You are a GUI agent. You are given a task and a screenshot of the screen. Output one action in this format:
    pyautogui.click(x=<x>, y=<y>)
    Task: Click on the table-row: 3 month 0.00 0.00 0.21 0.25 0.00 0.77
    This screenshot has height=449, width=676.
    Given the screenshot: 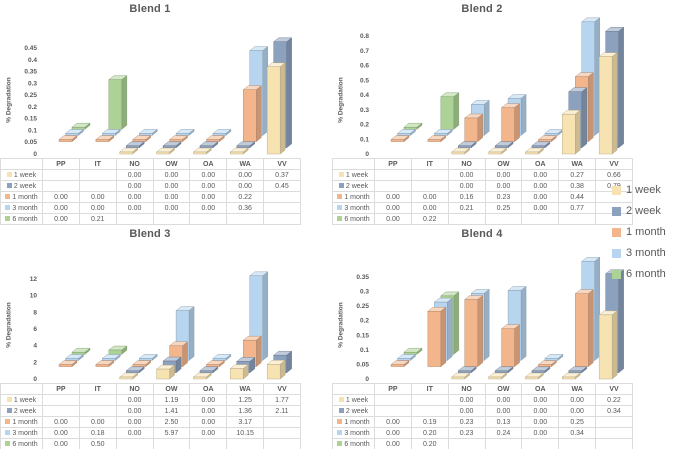 What is the action you would take?
    pyautogui.click(x=482, y=208)
    